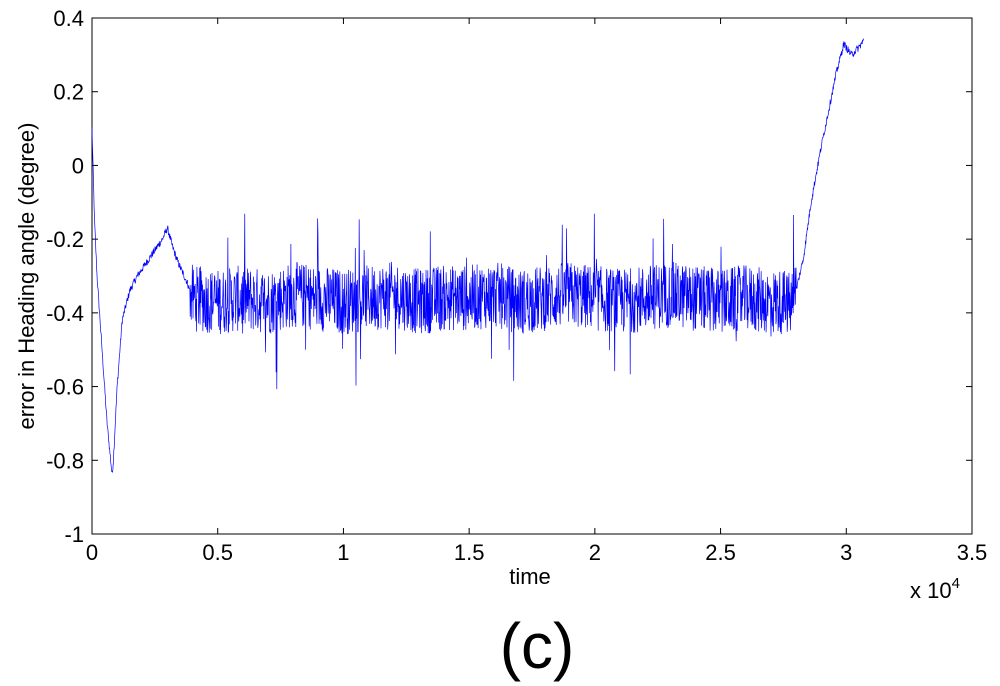  Describe the element at coordinates (78, 165) in the screenshot. I see `y-tick-label: 0` at that location.